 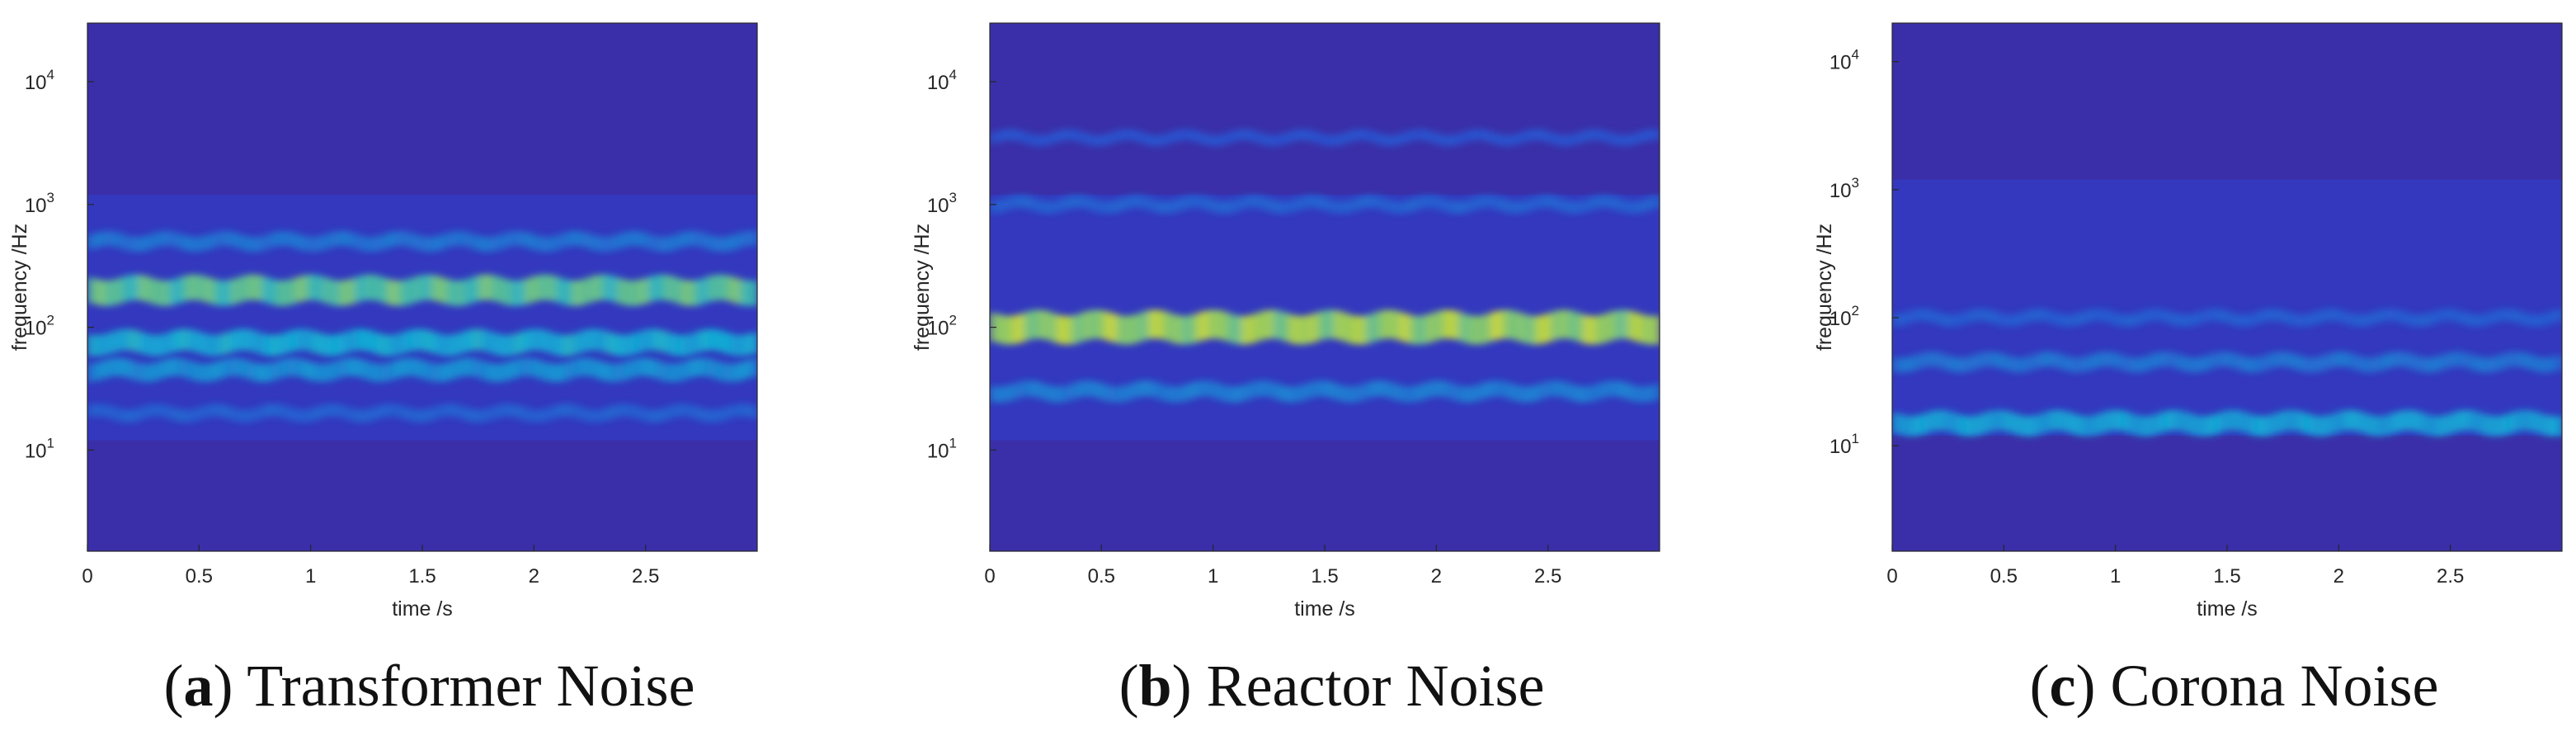 I want to click on band-200hz, so click(x=422, y=290).